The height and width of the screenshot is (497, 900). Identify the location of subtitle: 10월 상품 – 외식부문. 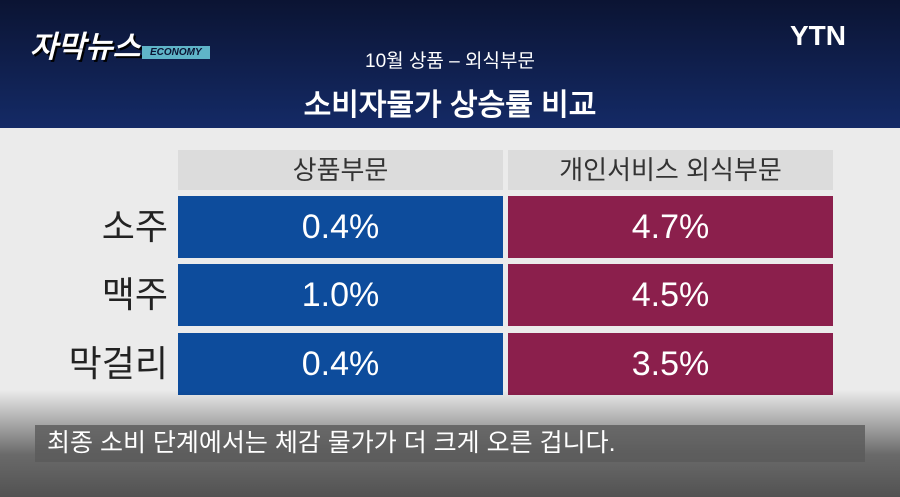
(450, 61).